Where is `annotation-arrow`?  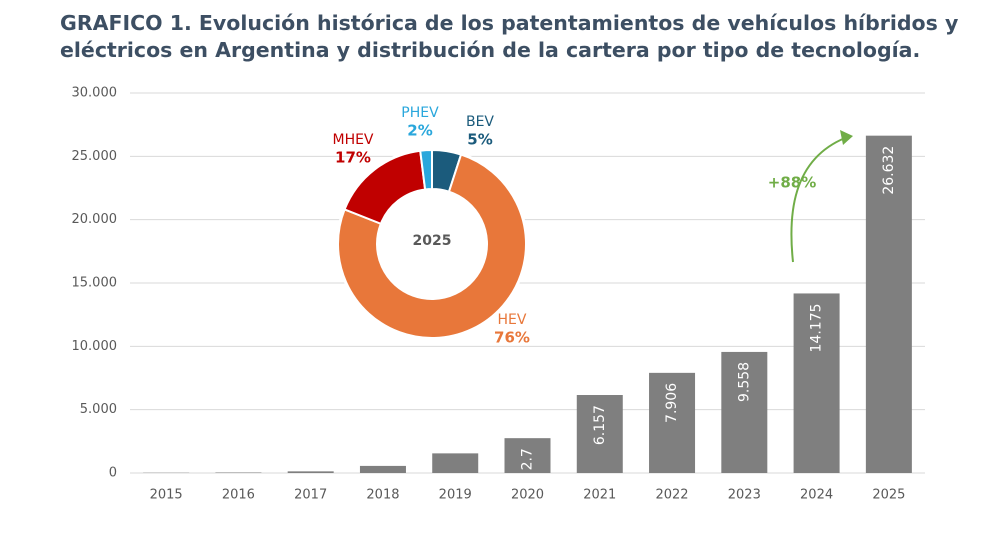
annotation-arrow is located at coordinates (818, 200).